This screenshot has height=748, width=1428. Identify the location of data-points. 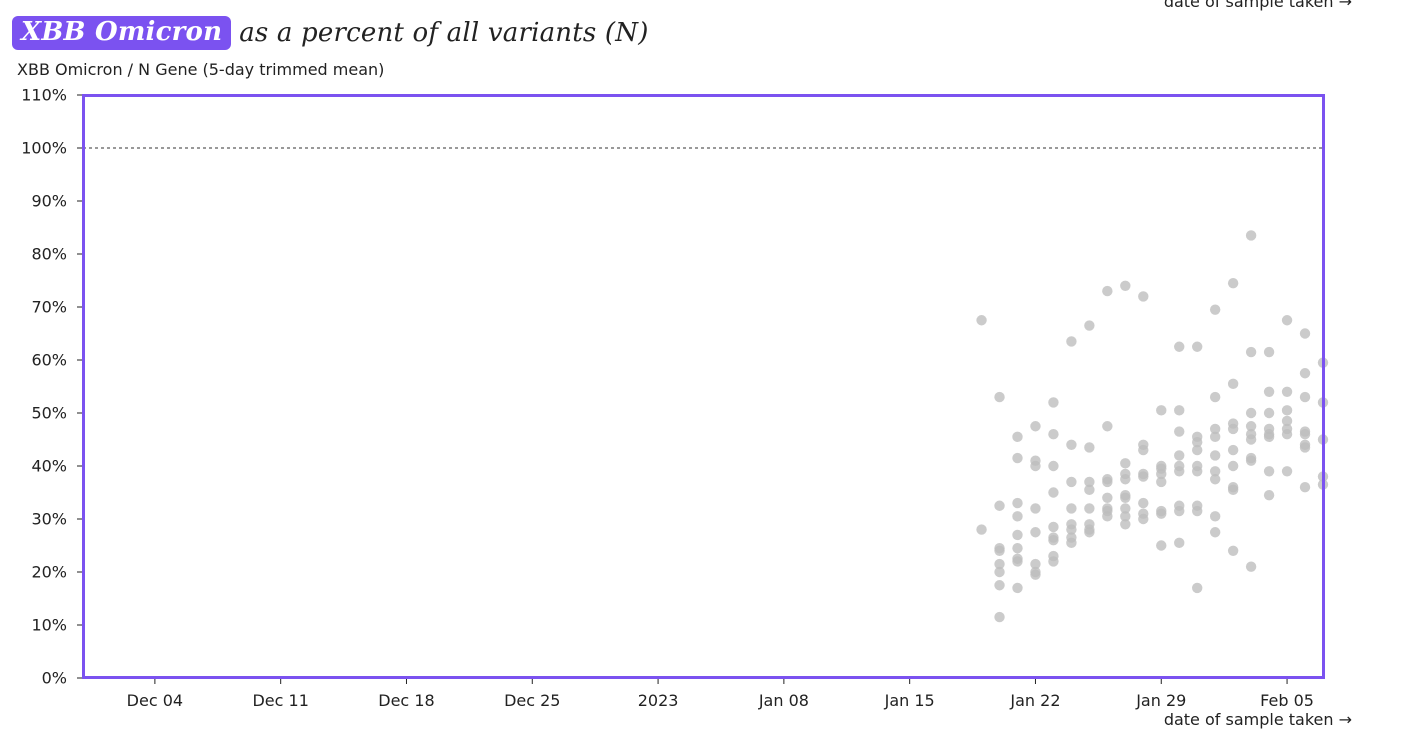
(1152, 426).